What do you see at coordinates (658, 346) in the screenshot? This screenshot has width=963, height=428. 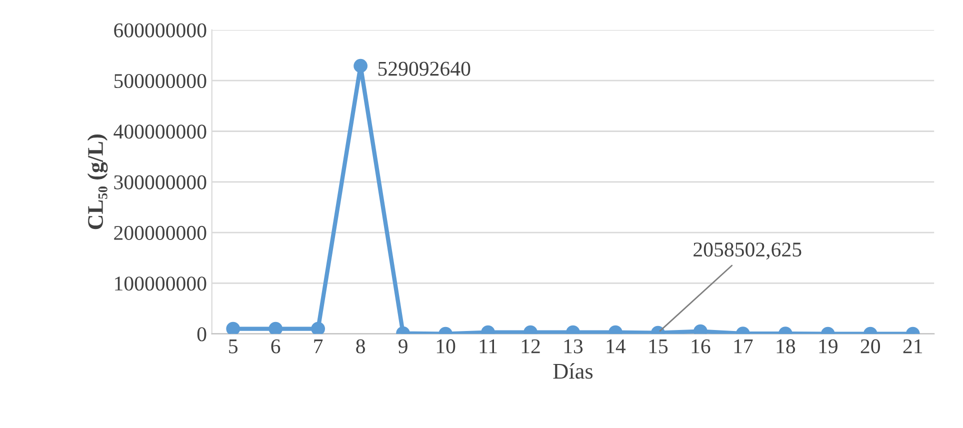 I see `x-tick-label: 15` at bounding box center [658, 346].